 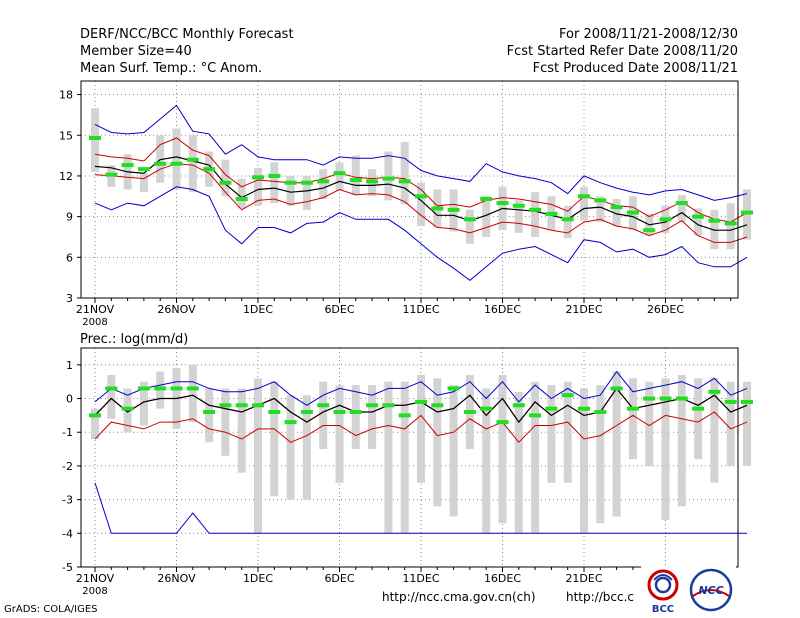 What do you see at coordinates (502, 309) in the screenshot?
I see `temp-x-tick-label: 16DEC` at bounding box center [502, 309].